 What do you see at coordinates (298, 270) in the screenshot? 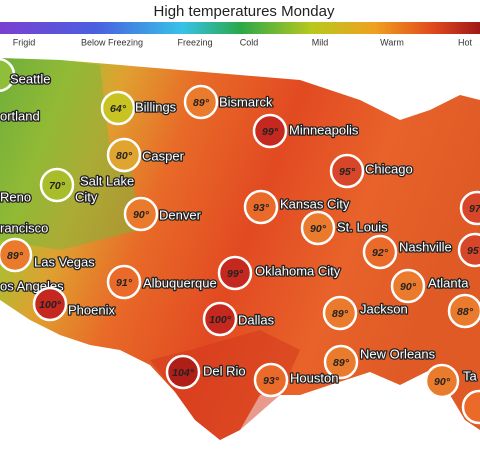
I see `city-name: Oklahoma City` at bounding box center [298, 270].